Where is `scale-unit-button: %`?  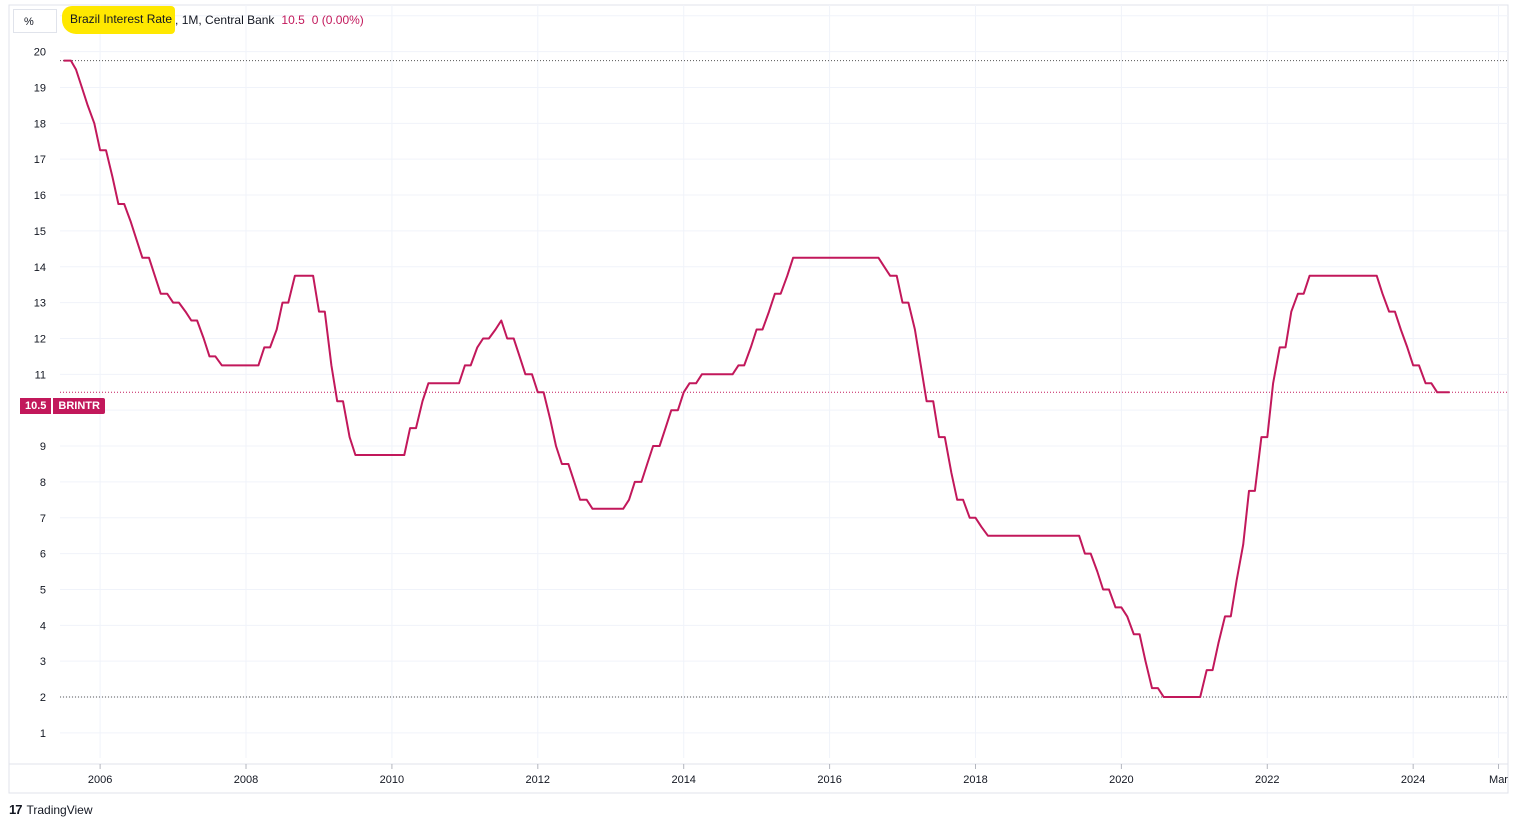
scale-unit-button: % is located at coordinates (35, 21).